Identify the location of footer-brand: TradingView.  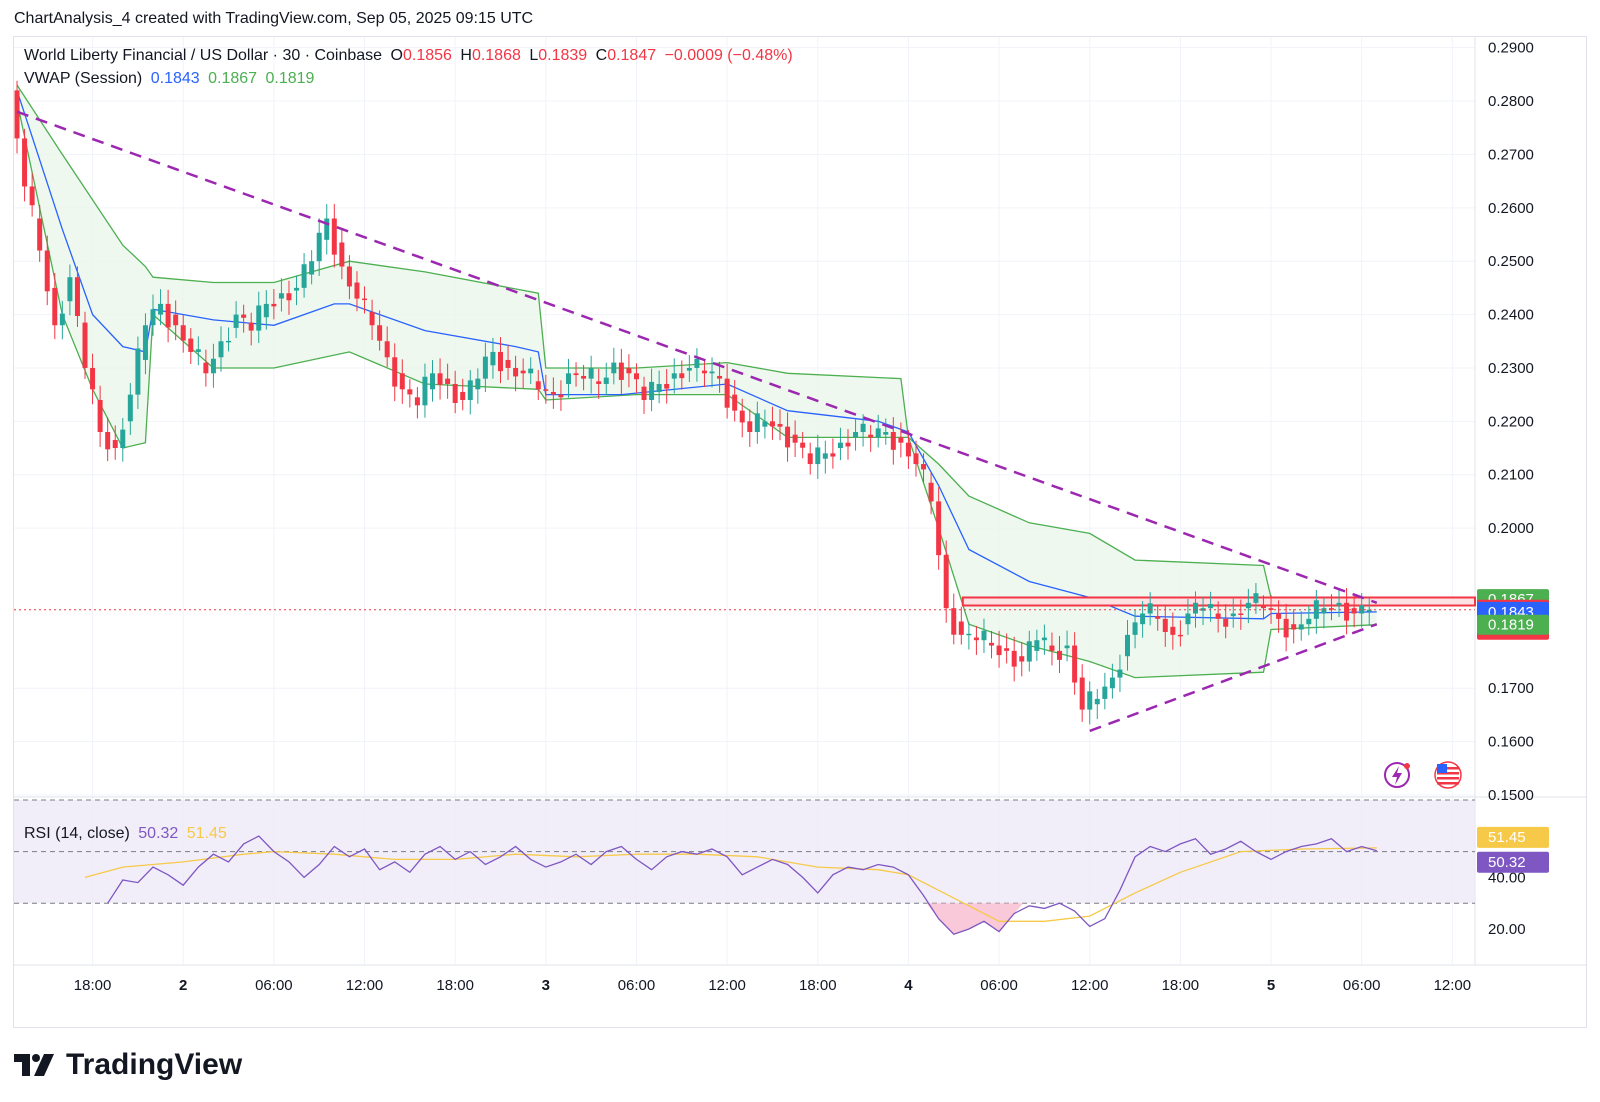
(154, 1064).